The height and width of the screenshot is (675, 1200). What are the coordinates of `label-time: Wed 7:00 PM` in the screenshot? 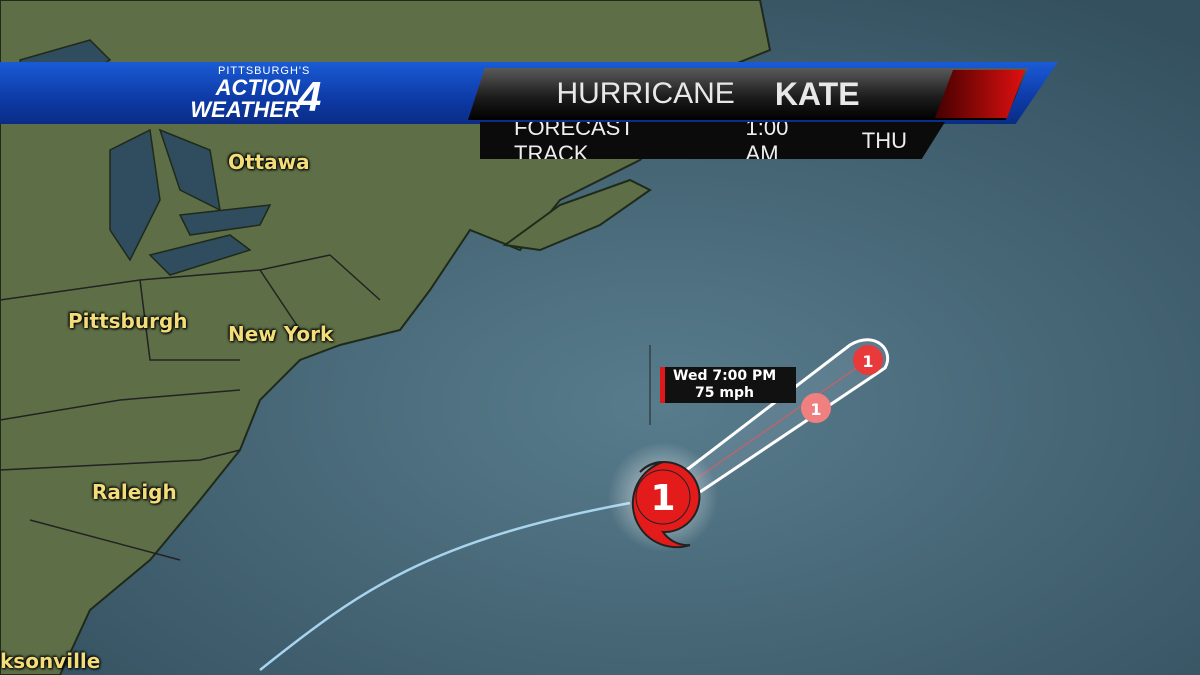 It's located at (725, 376).